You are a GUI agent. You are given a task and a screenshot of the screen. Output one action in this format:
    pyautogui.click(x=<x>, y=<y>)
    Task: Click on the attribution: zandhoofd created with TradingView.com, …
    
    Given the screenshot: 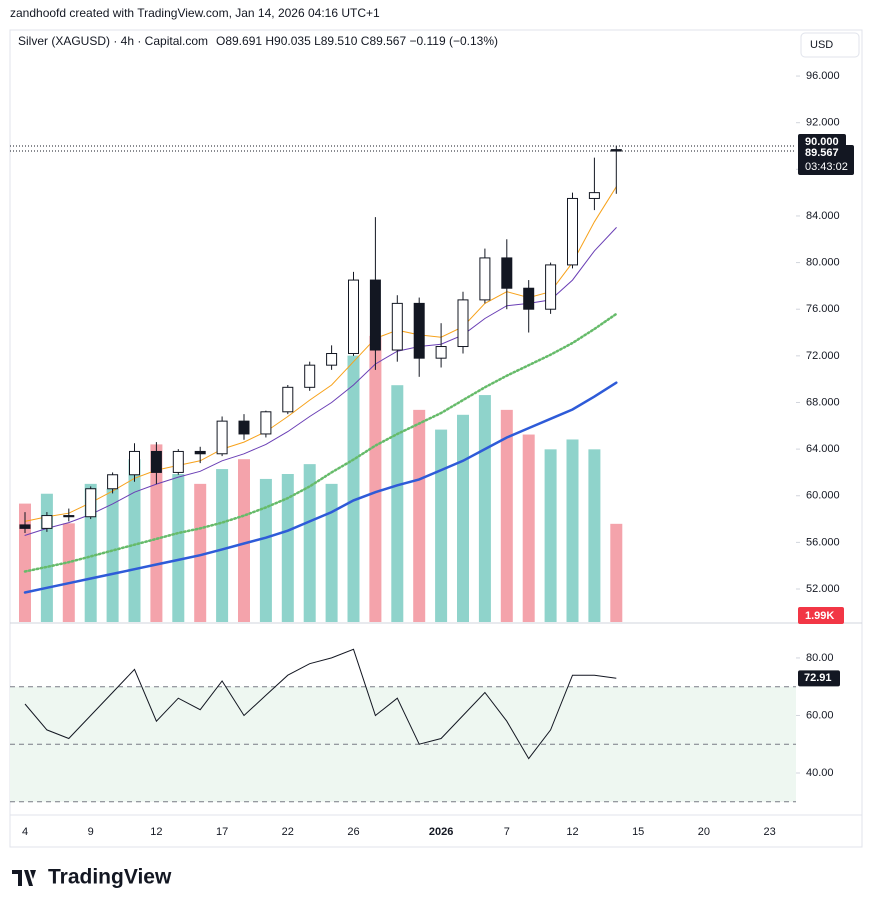 What is the action you would take?
    pyautogui.click(x=195, y=13)
    